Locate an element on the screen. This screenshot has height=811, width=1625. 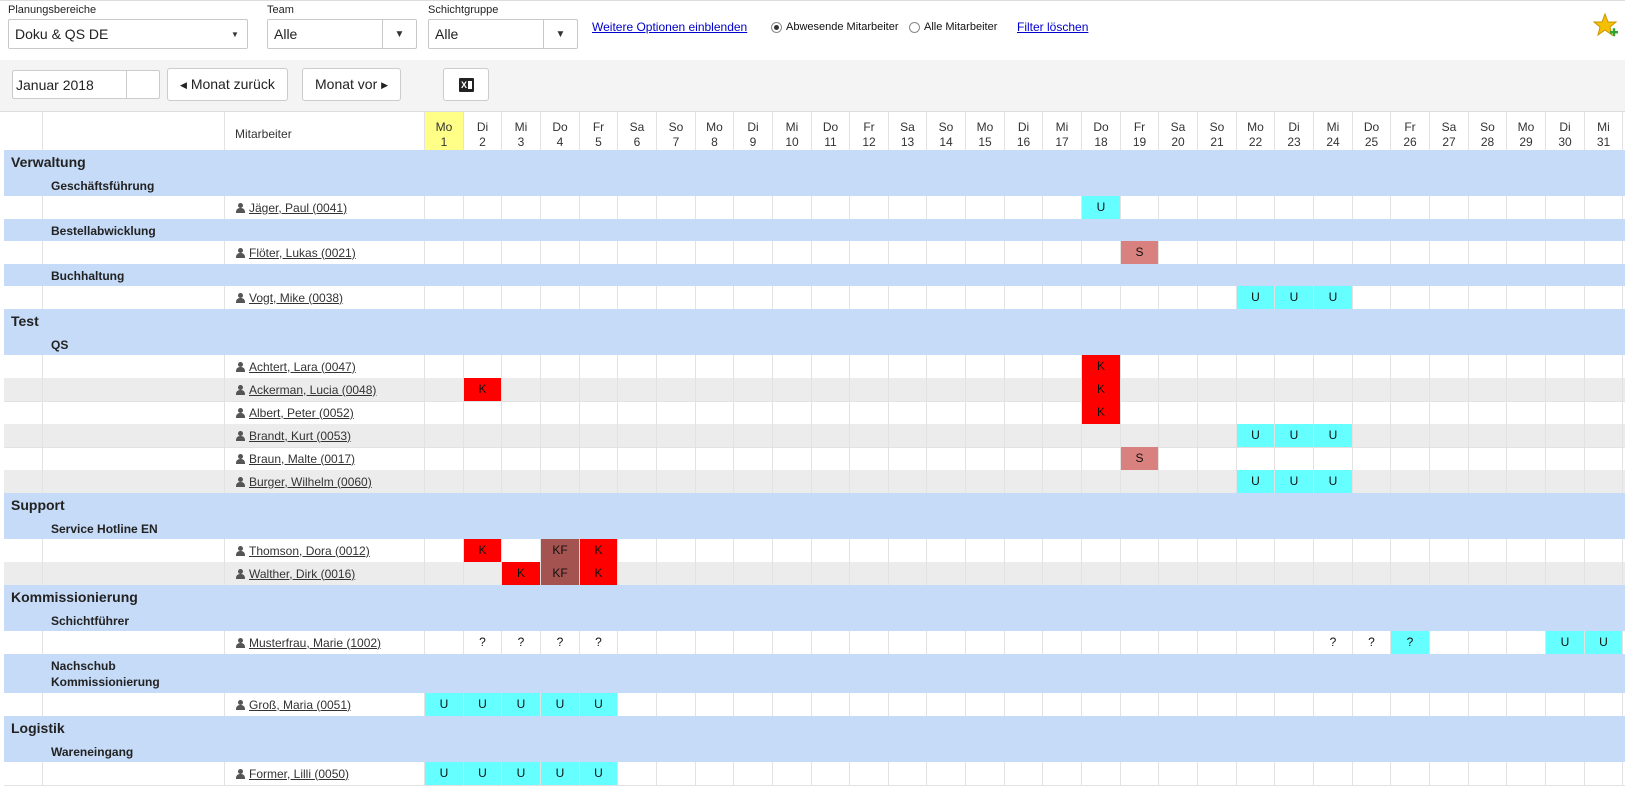
employee-name-link: Brandt, Kurt (0053) is located at coordinates (293, 435).